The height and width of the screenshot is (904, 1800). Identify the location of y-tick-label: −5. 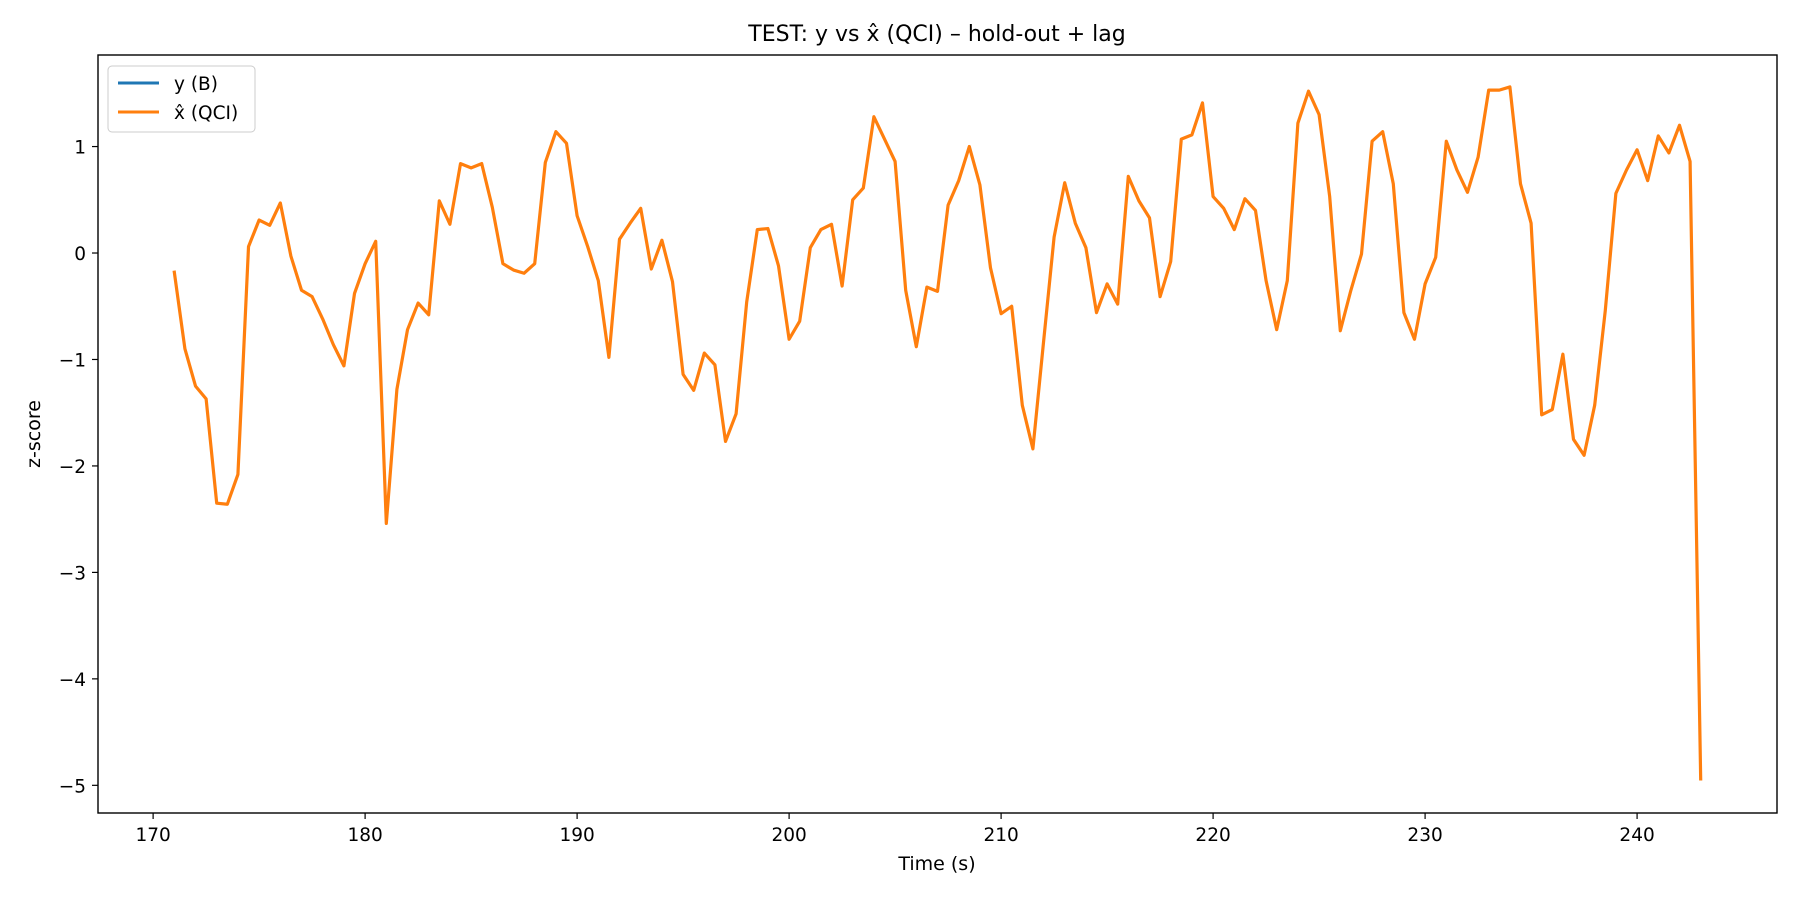
(72, 786).